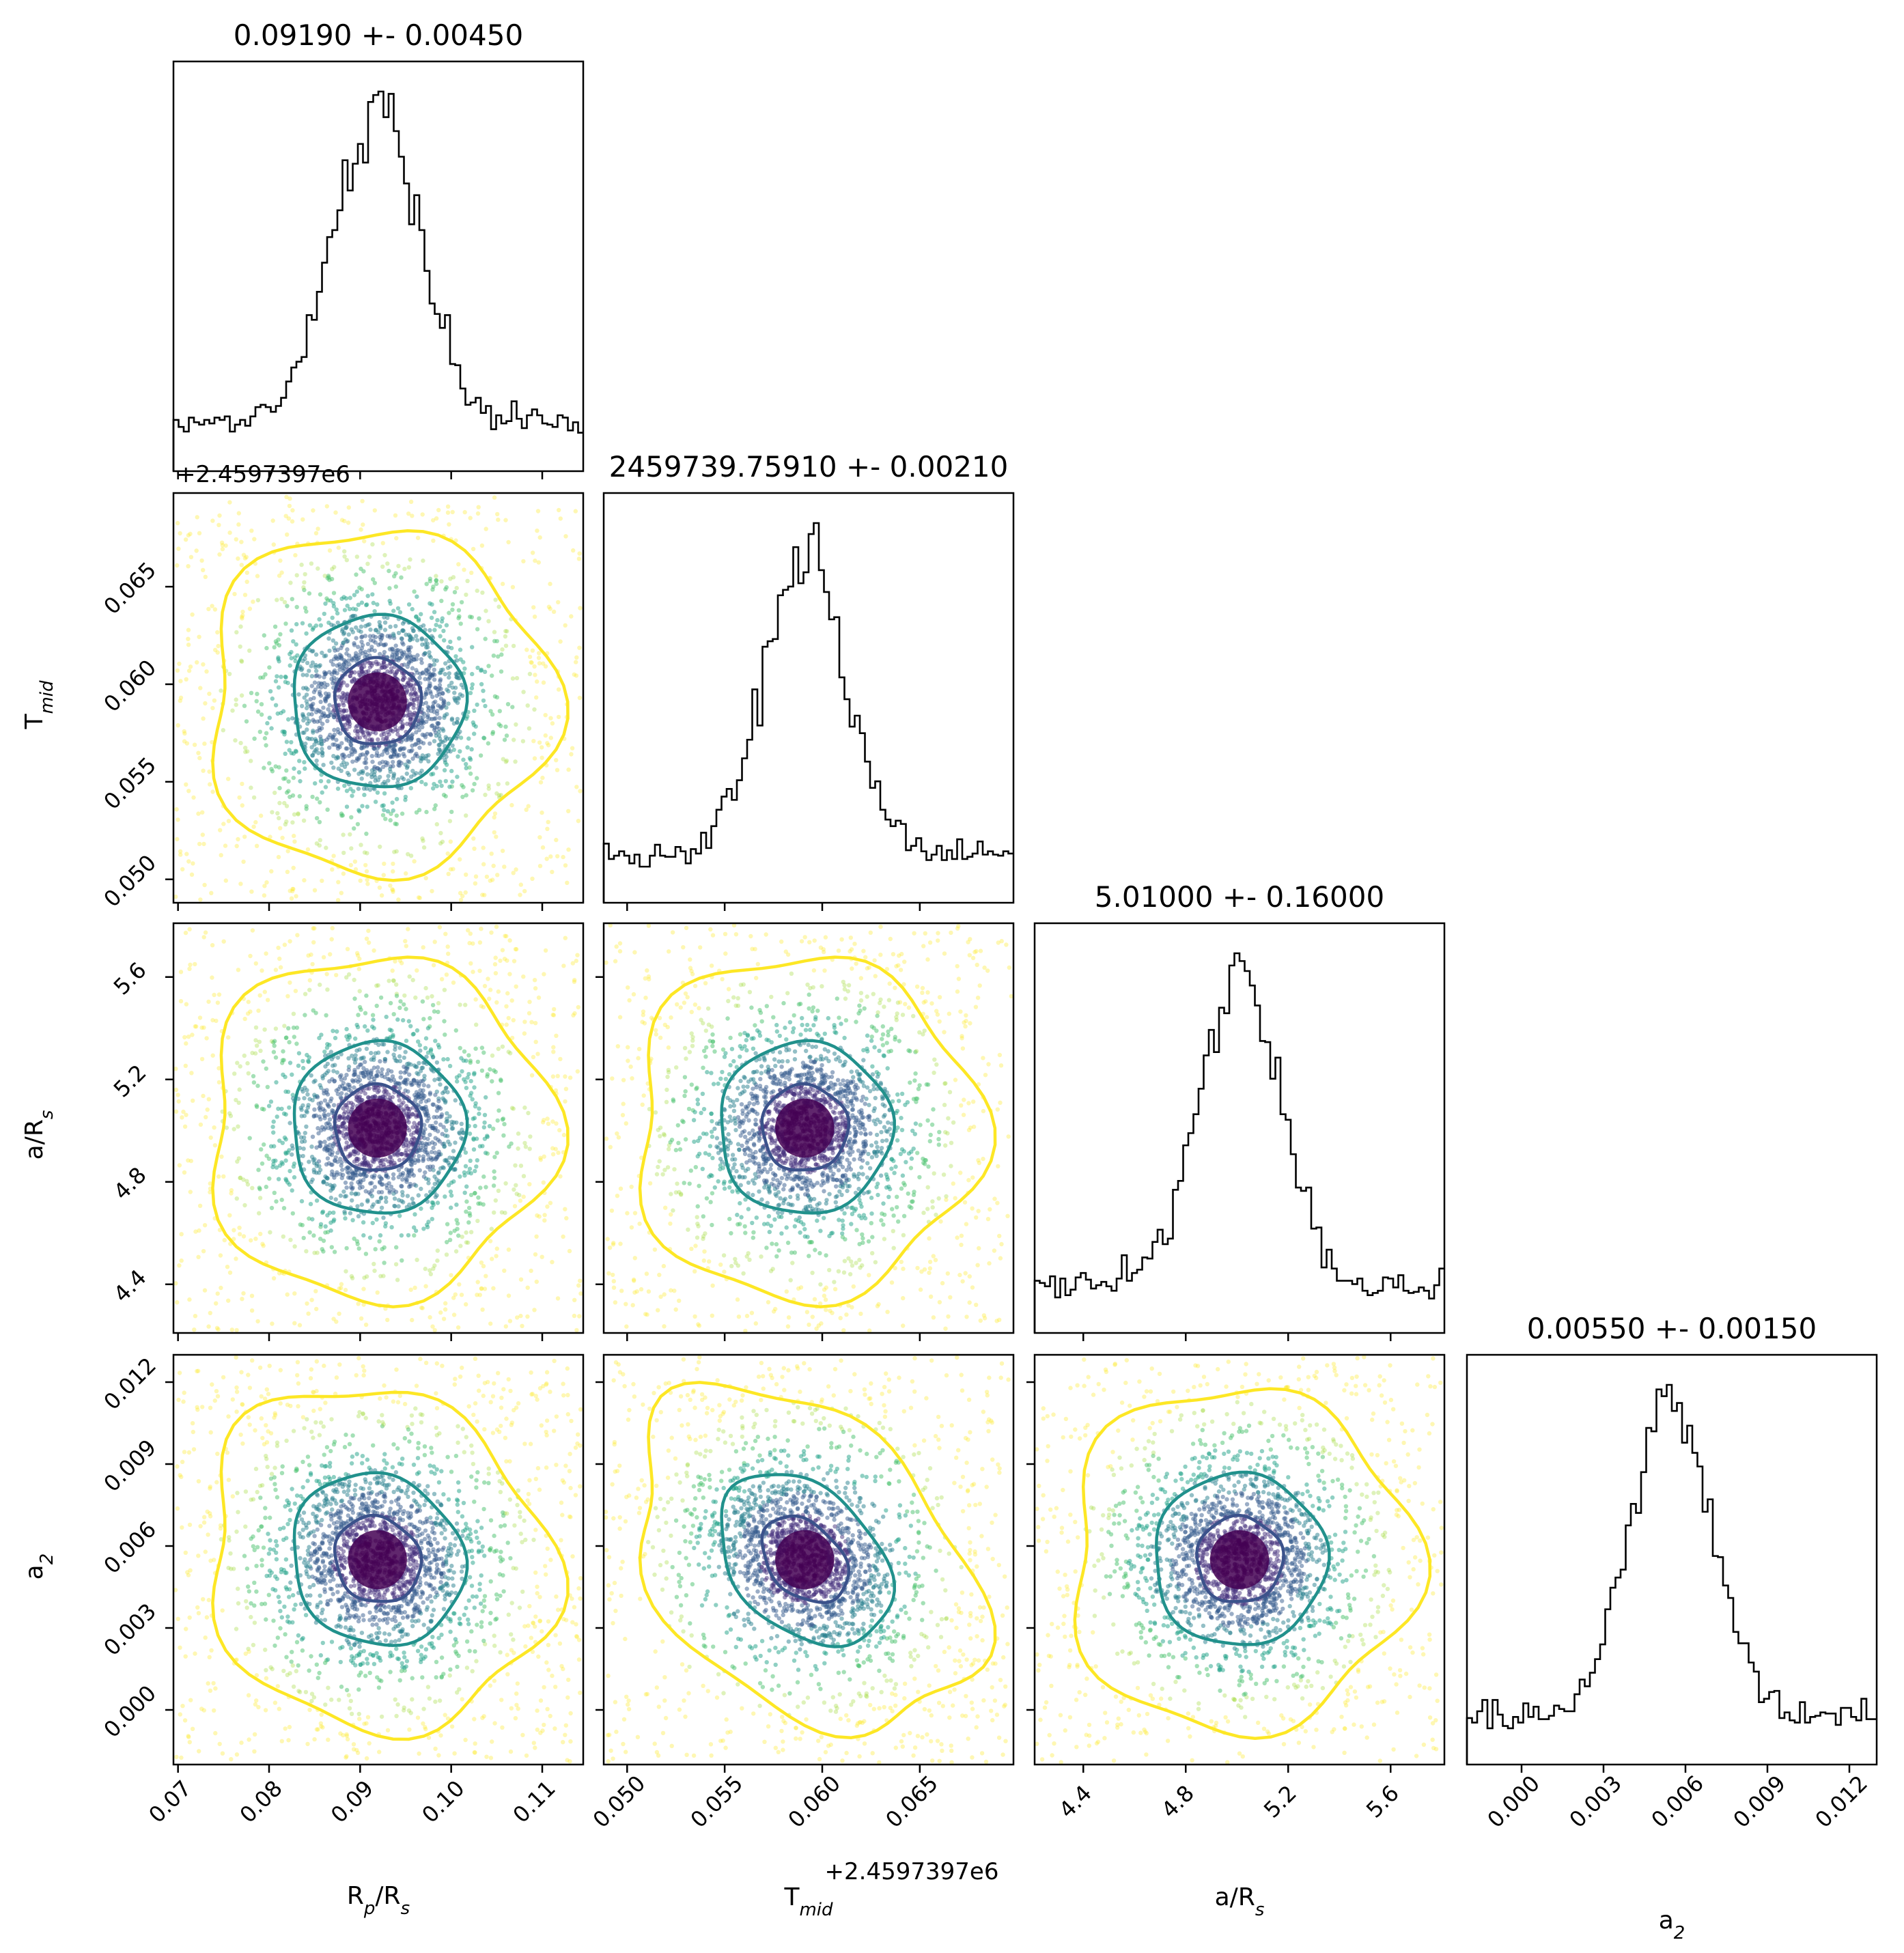 The width and height of the screenshot is (1904, 1953). What do you see at coordinates (378, 1900) in the screenshot?
I see `x-axis-label-rp_rs: Rp/Rs` at bounding box center [378, 1900].